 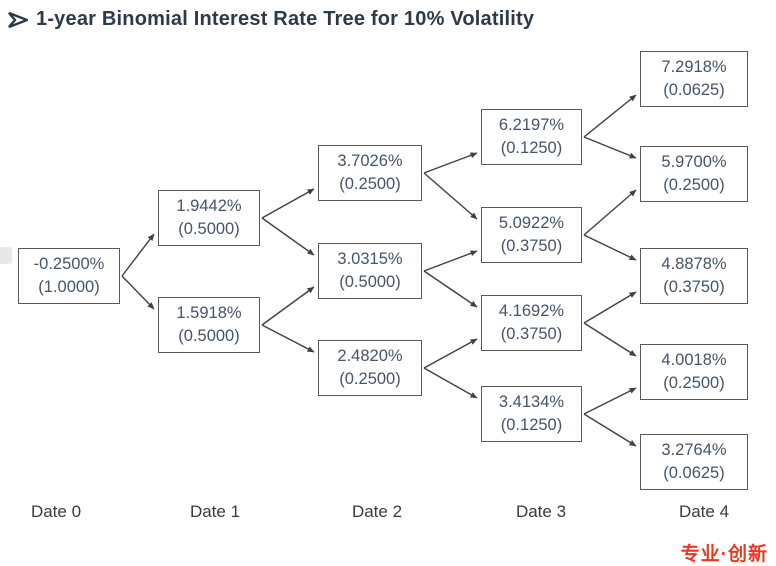 What do you see at coordinates (288, 203) in the screenshot?
I see `edge-d1n0-to-d2n0` at bounding box center [288, 203].